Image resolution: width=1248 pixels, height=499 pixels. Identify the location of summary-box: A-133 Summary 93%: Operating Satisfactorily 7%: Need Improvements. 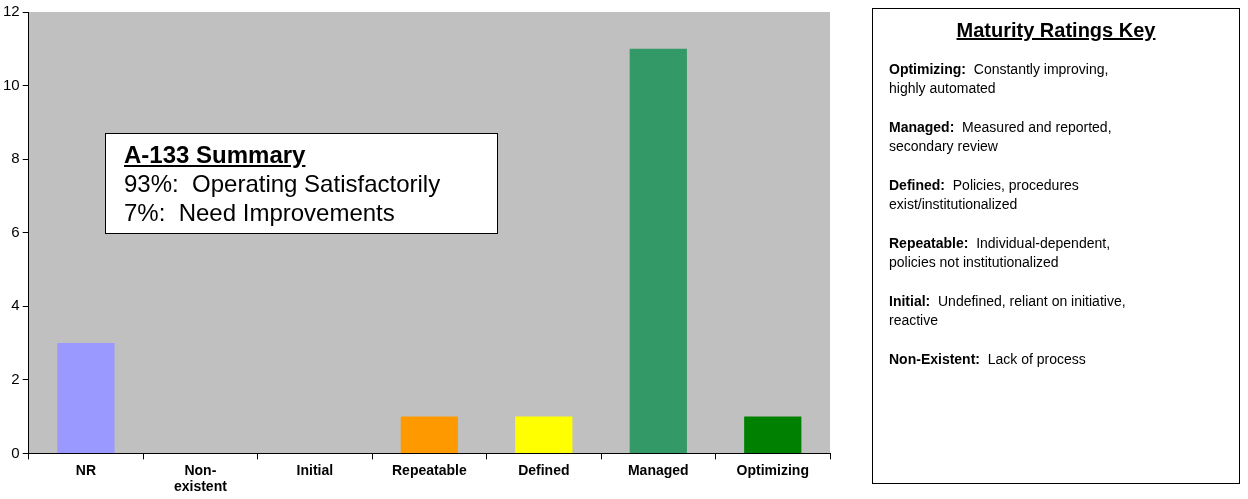
(301, 183).